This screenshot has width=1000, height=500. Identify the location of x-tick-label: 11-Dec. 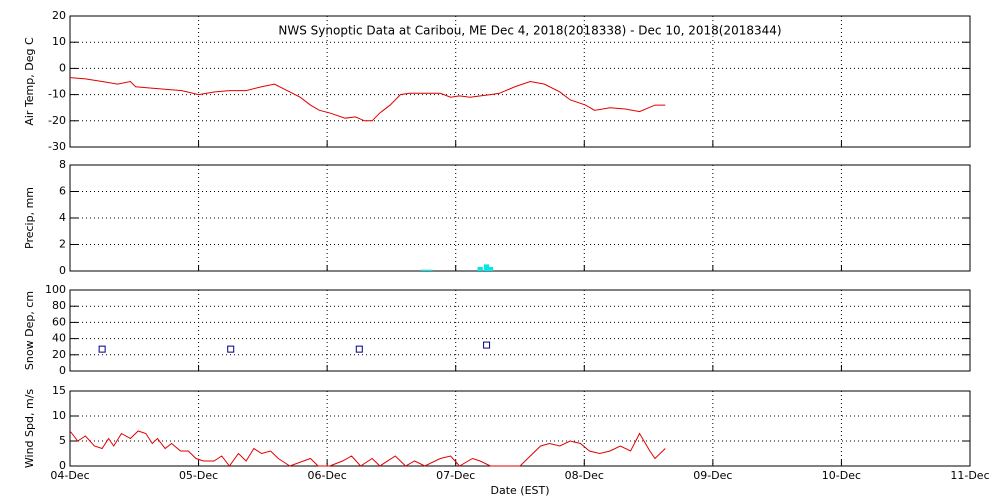
(969, 475).